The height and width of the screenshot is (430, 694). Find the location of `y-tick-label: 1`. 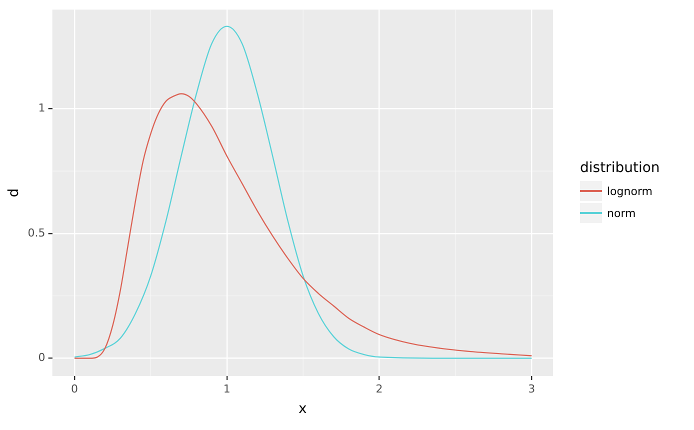

y-tick-label: 1 is located at coordinates (42, 108).